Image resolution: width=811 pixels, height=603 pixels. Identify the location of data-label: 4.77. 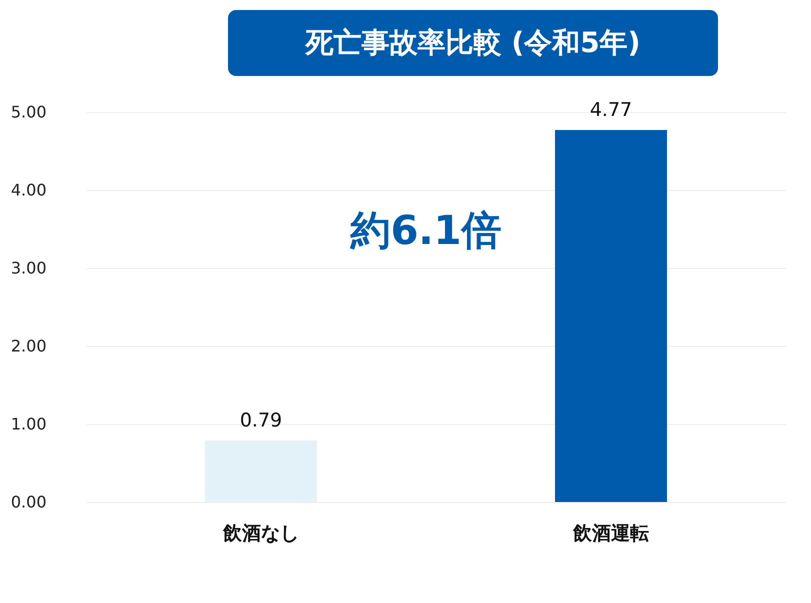
(611, 109).